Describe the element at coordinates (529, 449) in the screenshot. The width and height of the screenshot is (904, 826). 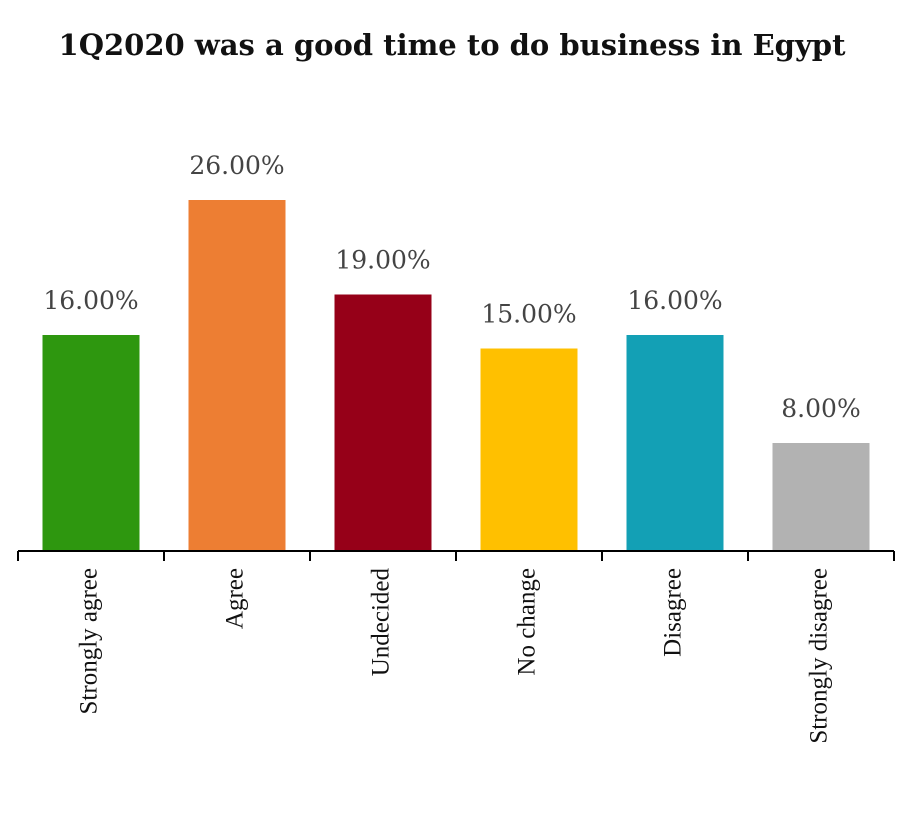
I see `bar-no-change` at that location.